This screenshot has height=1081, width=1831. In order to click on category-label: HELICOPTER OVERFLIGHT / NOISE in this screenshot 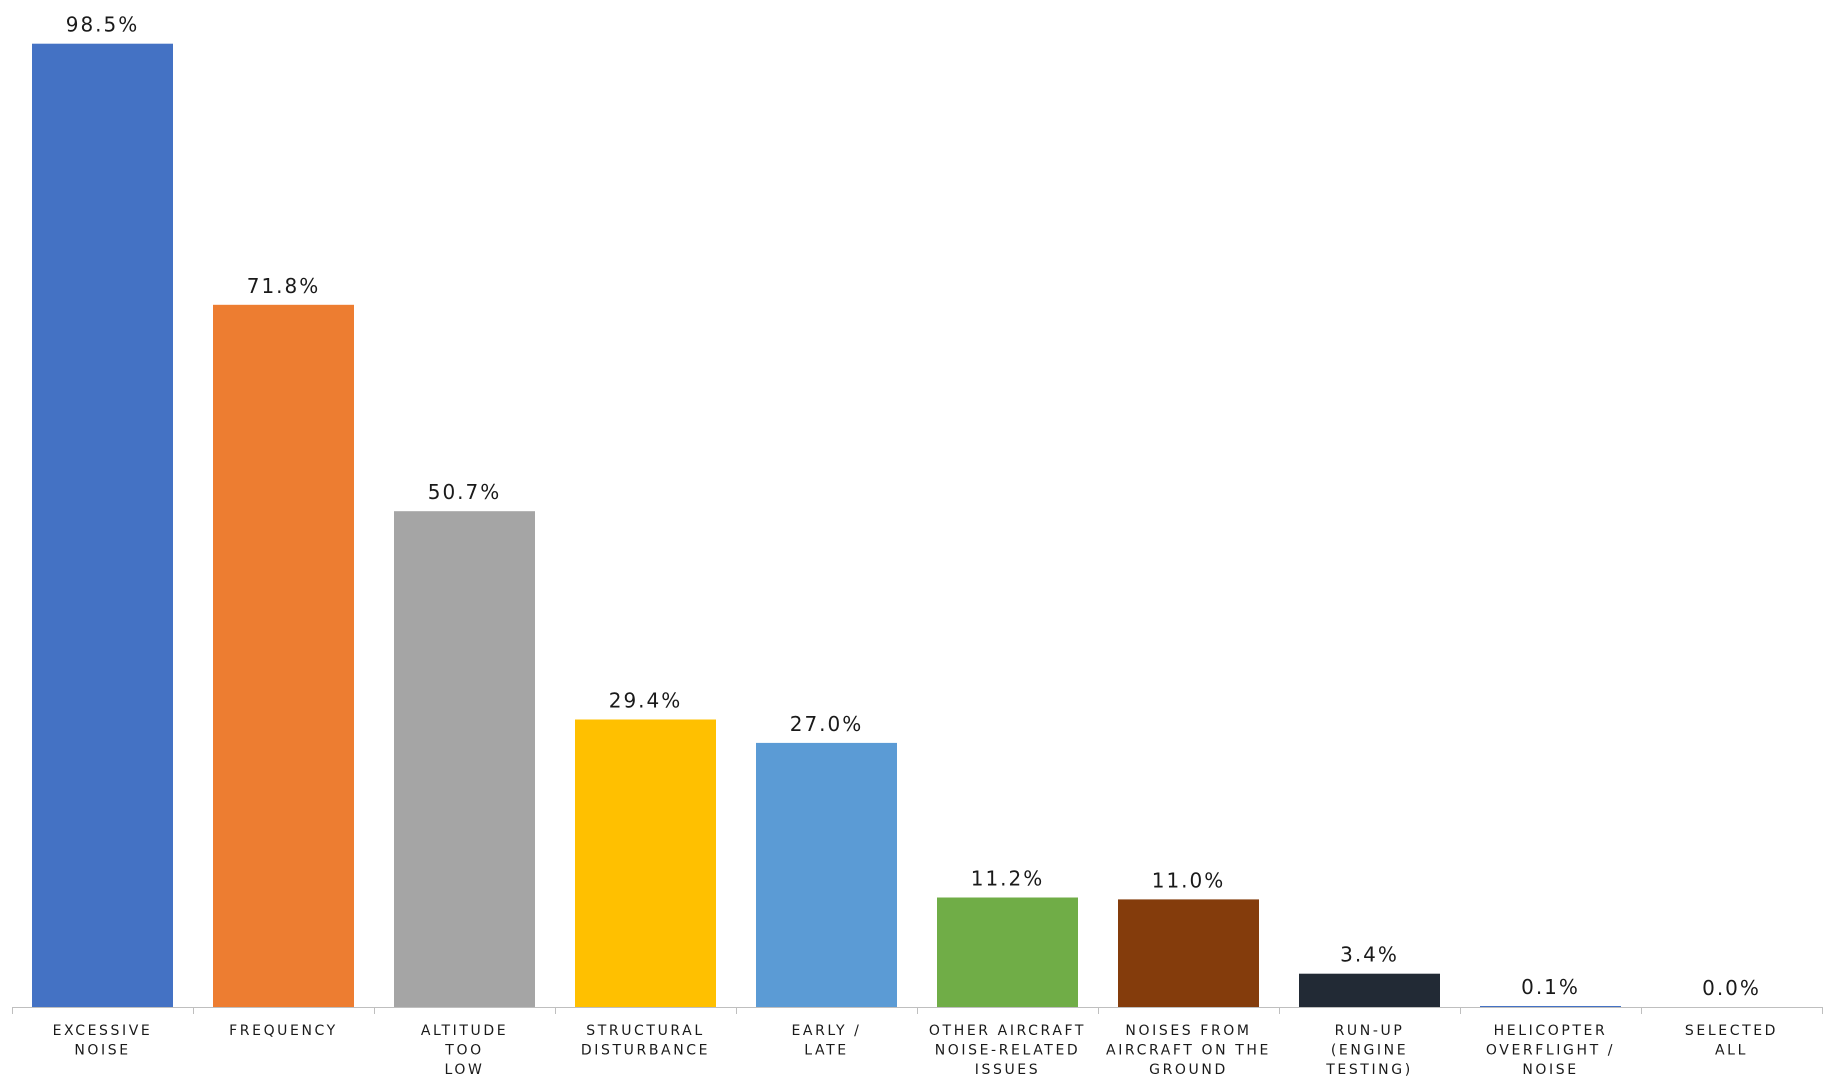, I will do `click(1550, 1050)`.